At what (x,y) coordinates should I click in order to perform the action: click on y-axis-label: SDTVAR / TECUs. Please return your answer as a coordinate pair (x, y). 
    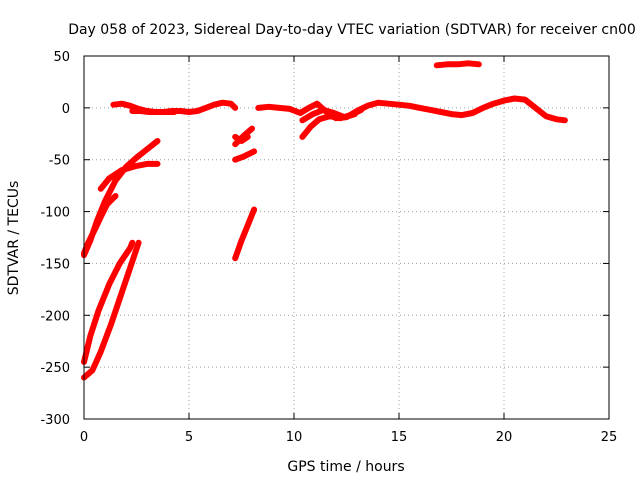
    Looking at the image, I should click on (14, 238).